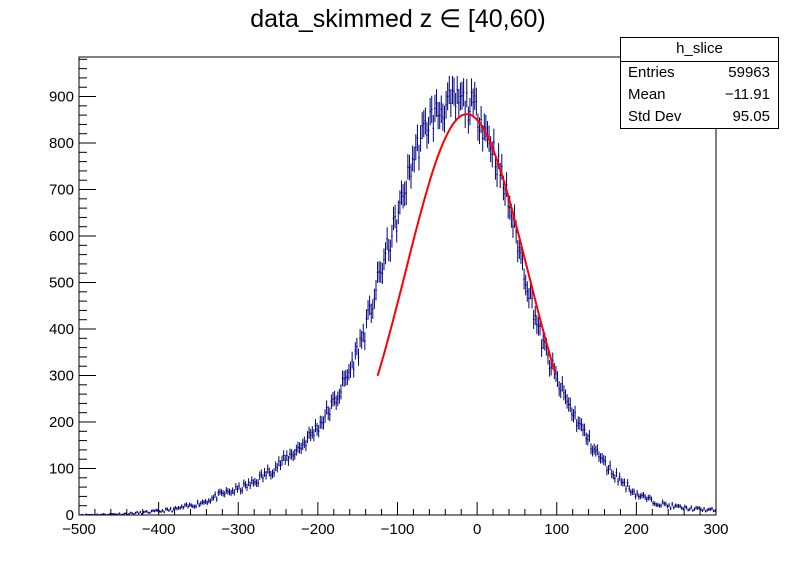 This screenshot has height=572, width=796. I want to click on stats-value: 59963, so click(749, 72).